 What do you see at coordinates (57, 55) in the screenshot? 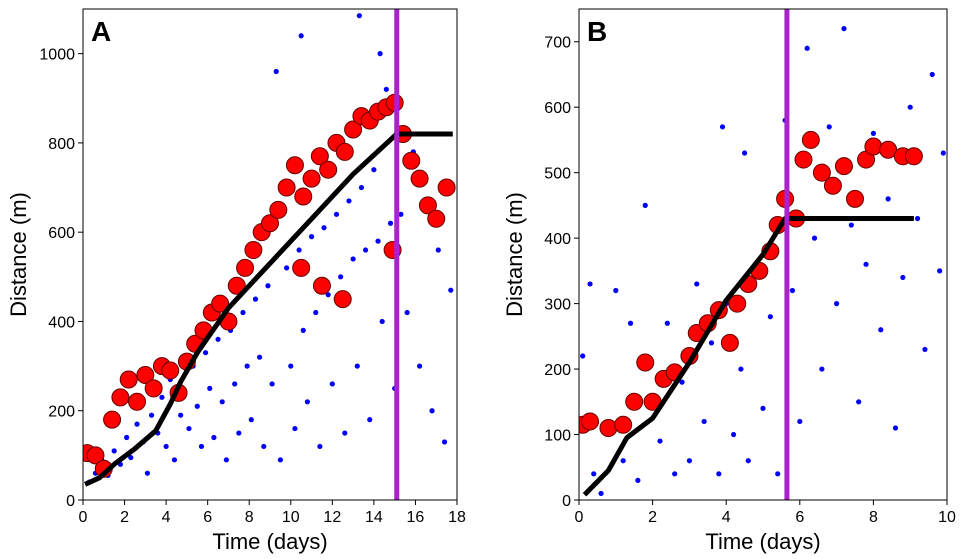
I see `y-tick-label: 1000` at bounding box center [57, 55].